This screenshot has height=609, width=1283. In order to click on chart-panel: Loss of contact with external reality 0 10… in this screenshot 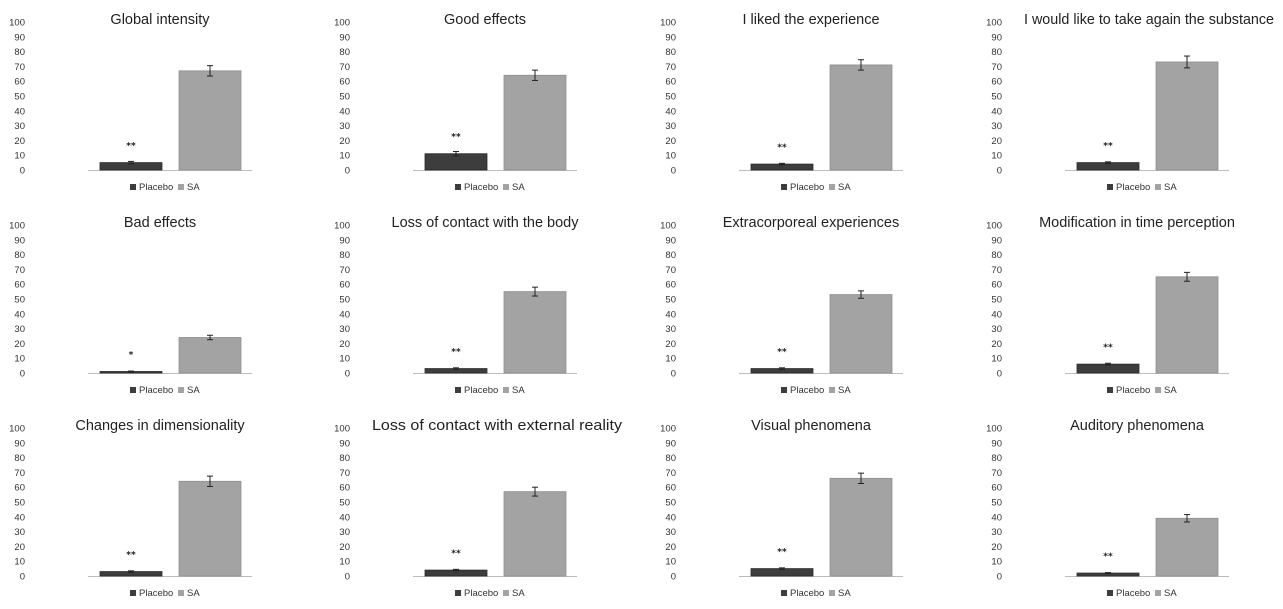, I will do `click(485, 507)`.